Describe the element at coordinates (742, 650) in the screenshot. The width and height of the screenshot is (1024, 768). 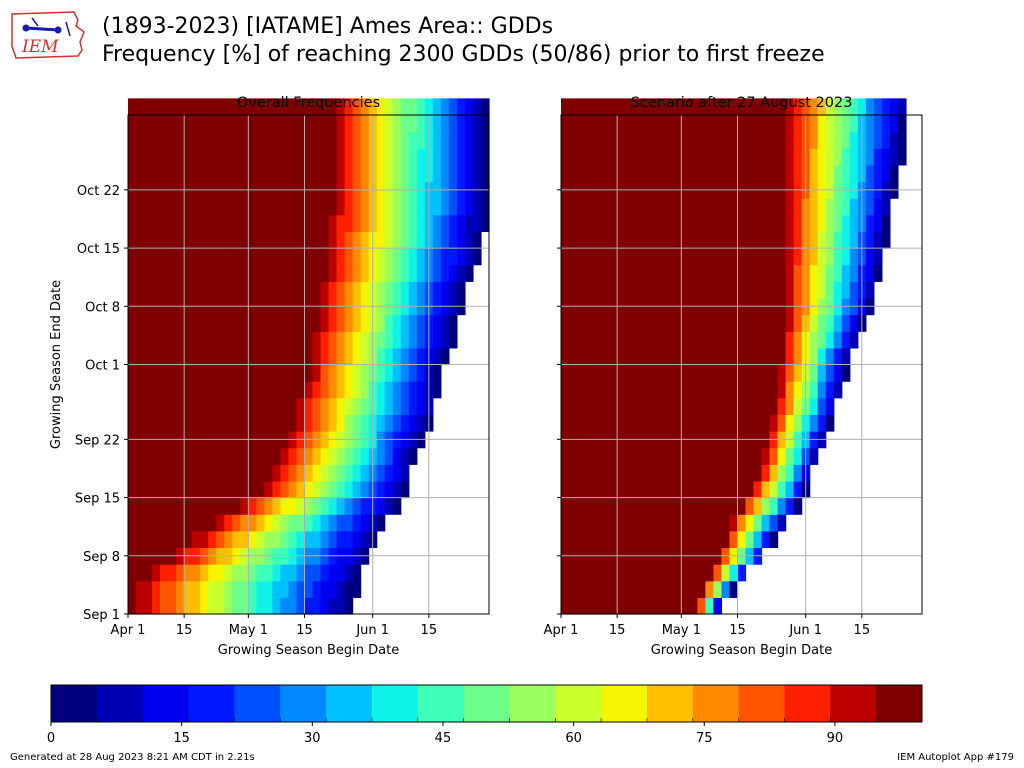
I see `x-axis-label: Growing Season Begin Date` at that location.